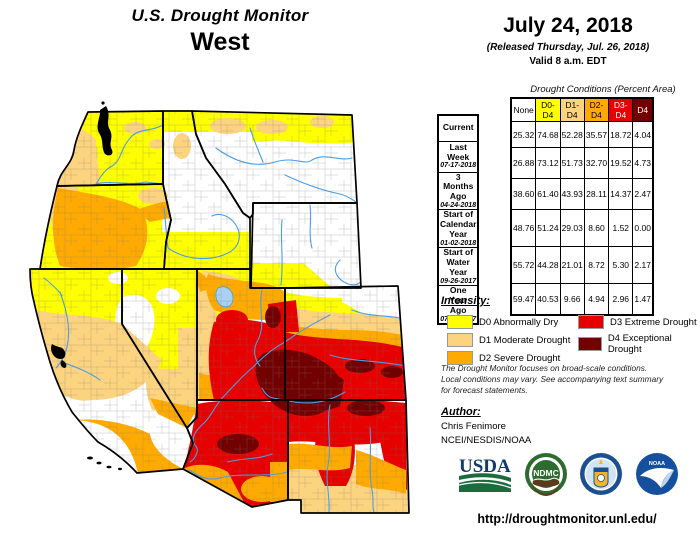 This screenshot has height=545, width=700. What do you see at coordinates (596, 228) in the screenshot?
I see `cell: 8.60` at bounding box center [596, 228].